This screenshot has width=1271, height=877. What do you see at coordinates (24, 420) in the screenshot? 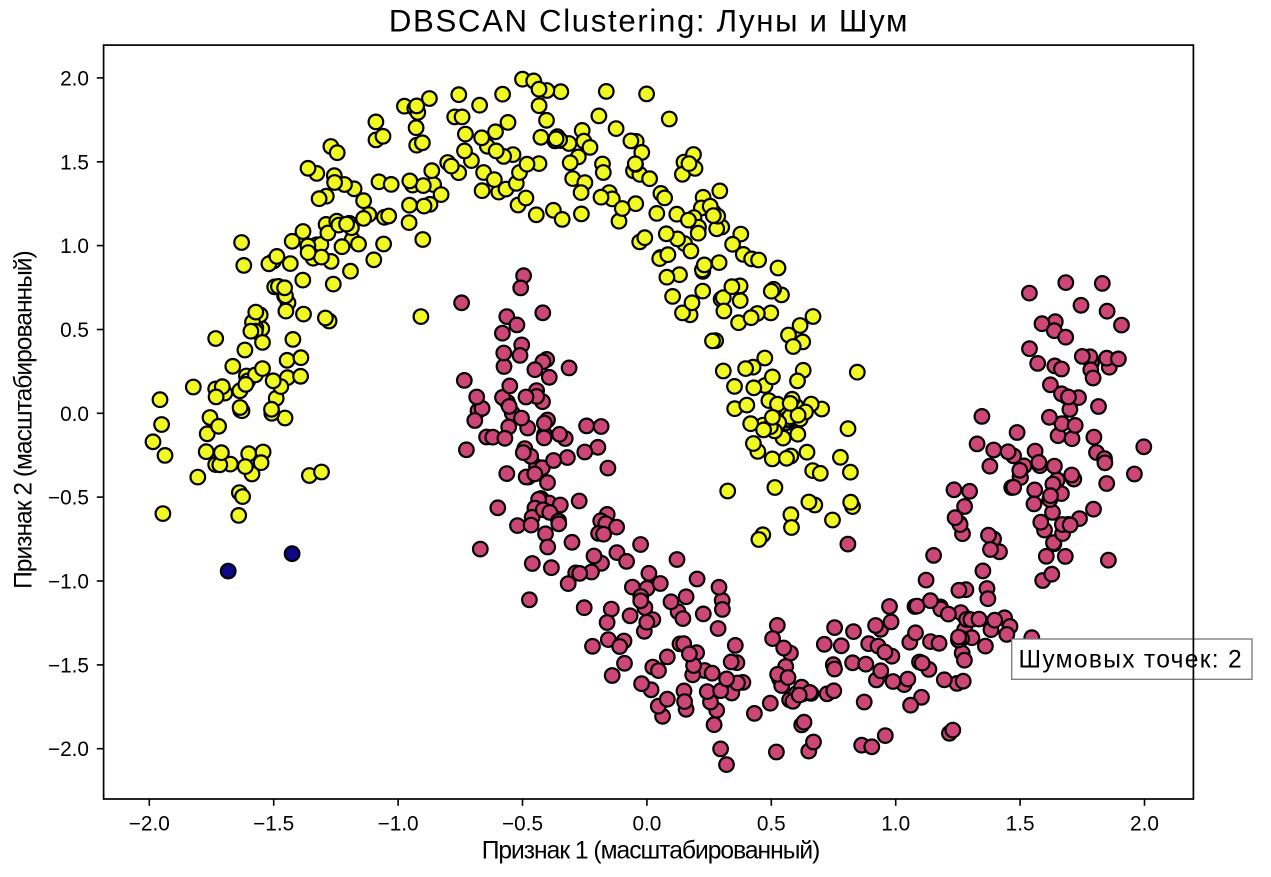
I see `svg-text: Признак 2 (масштабированный)` at bounding box center [24, 420].